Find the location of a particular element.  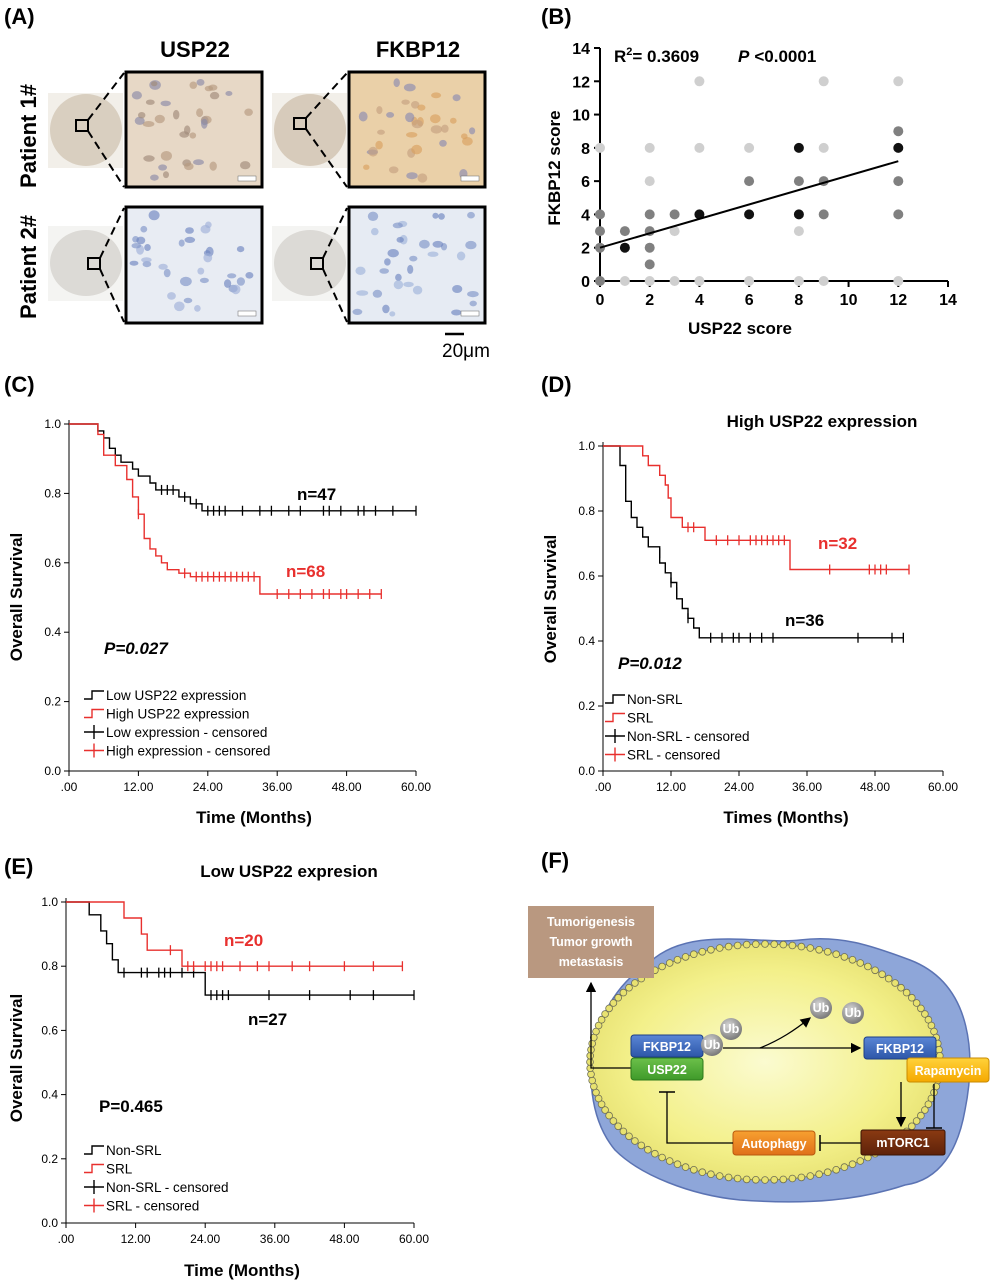

rapamycin-label: Rapamycin is located at coordinates (948, 1071).